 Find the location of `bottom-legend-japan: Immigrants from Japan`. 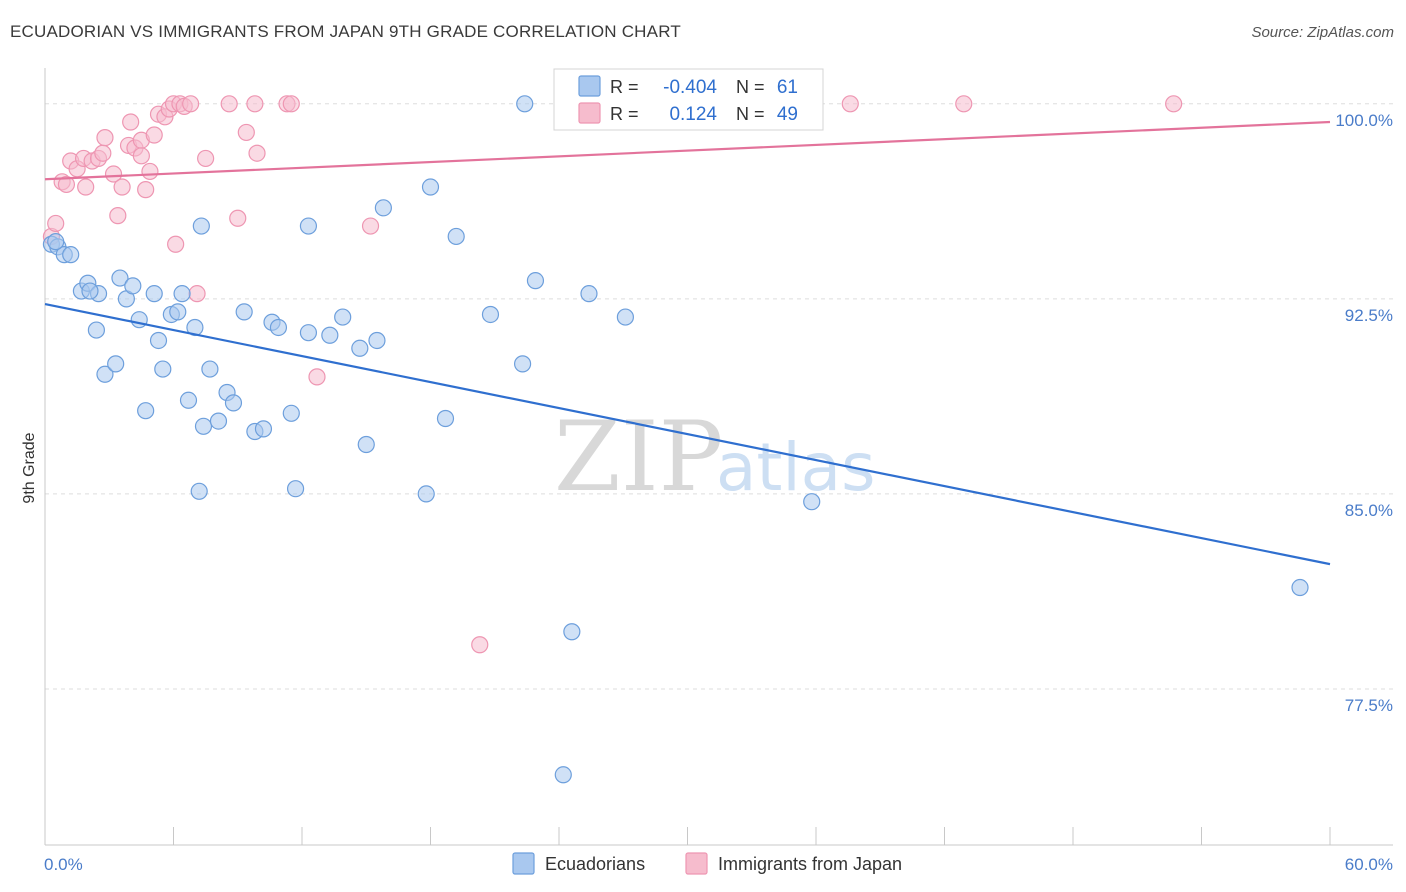

bottom-legend-japan: Immigrants from Japan is located at coordinates (810, 864).